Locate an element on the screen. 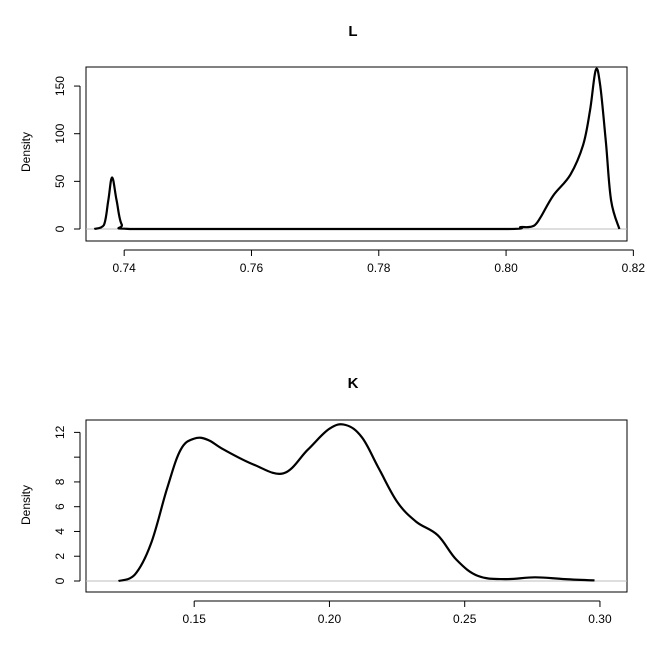 This screenshot has width=647, height=647. x-tick-label: 0.78 is located at coordinates (379, 268).